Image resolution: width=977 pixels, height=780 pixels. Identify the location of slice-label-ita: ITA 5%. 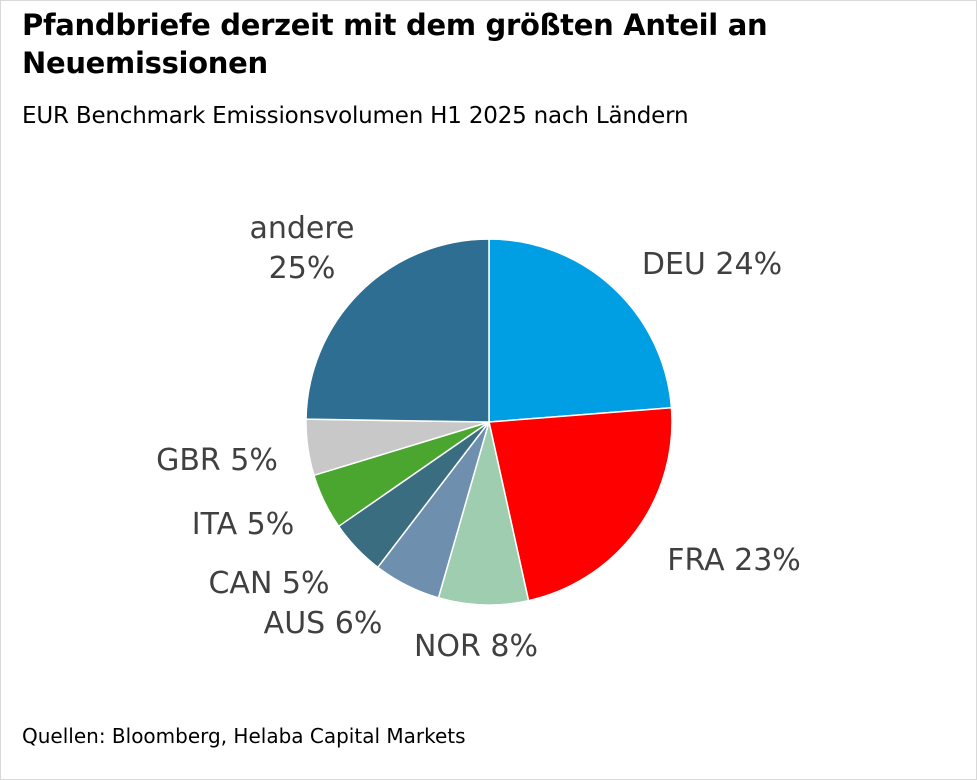
(243, 524).